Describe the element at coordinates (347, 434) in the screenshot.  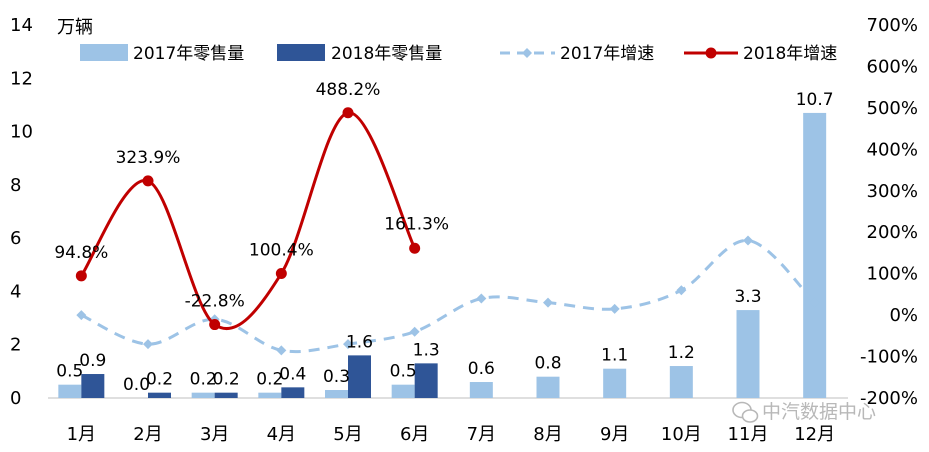
I see `x-tick-label: 5月` at that location.